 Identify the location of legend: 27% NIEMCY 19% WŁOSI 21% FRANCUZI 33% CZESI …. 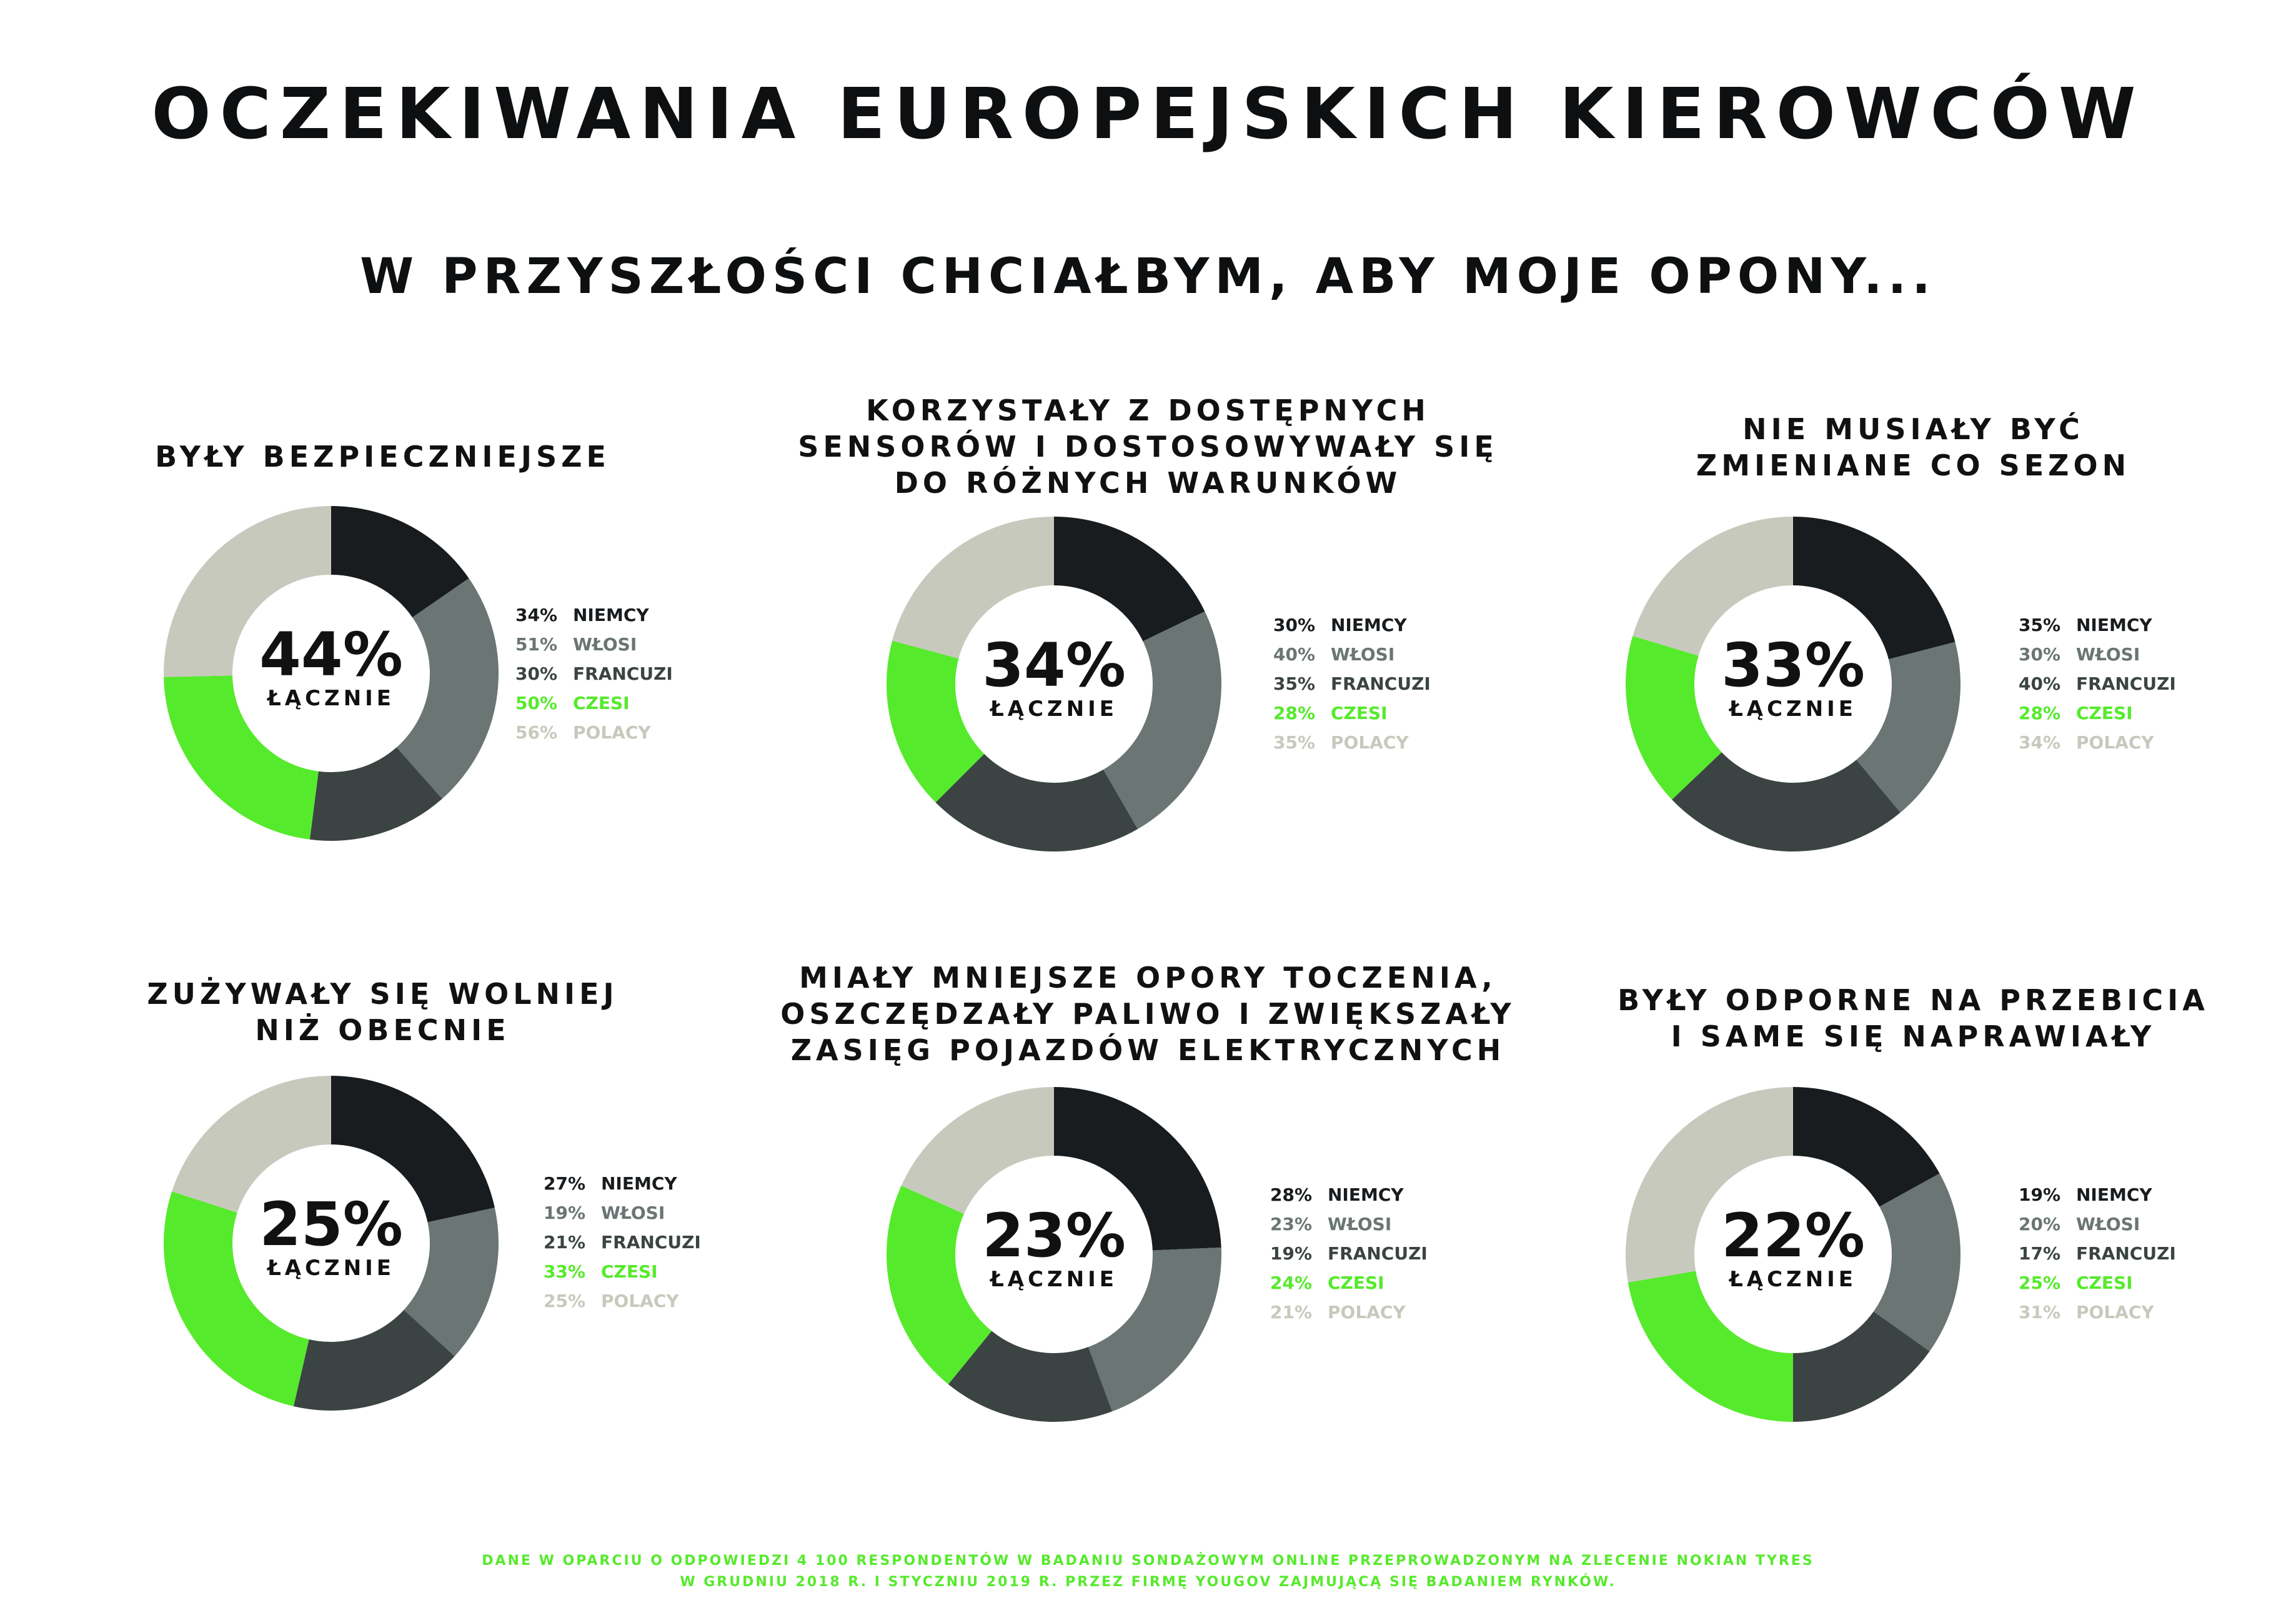
(622, 1247).